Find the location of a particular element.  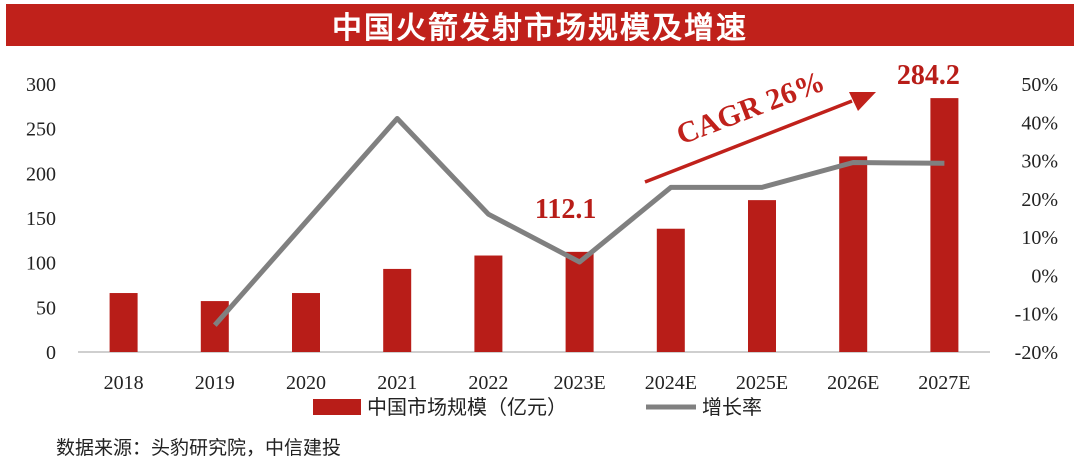

y-left-tick-label: 250 is located at coordinates (41, 130).